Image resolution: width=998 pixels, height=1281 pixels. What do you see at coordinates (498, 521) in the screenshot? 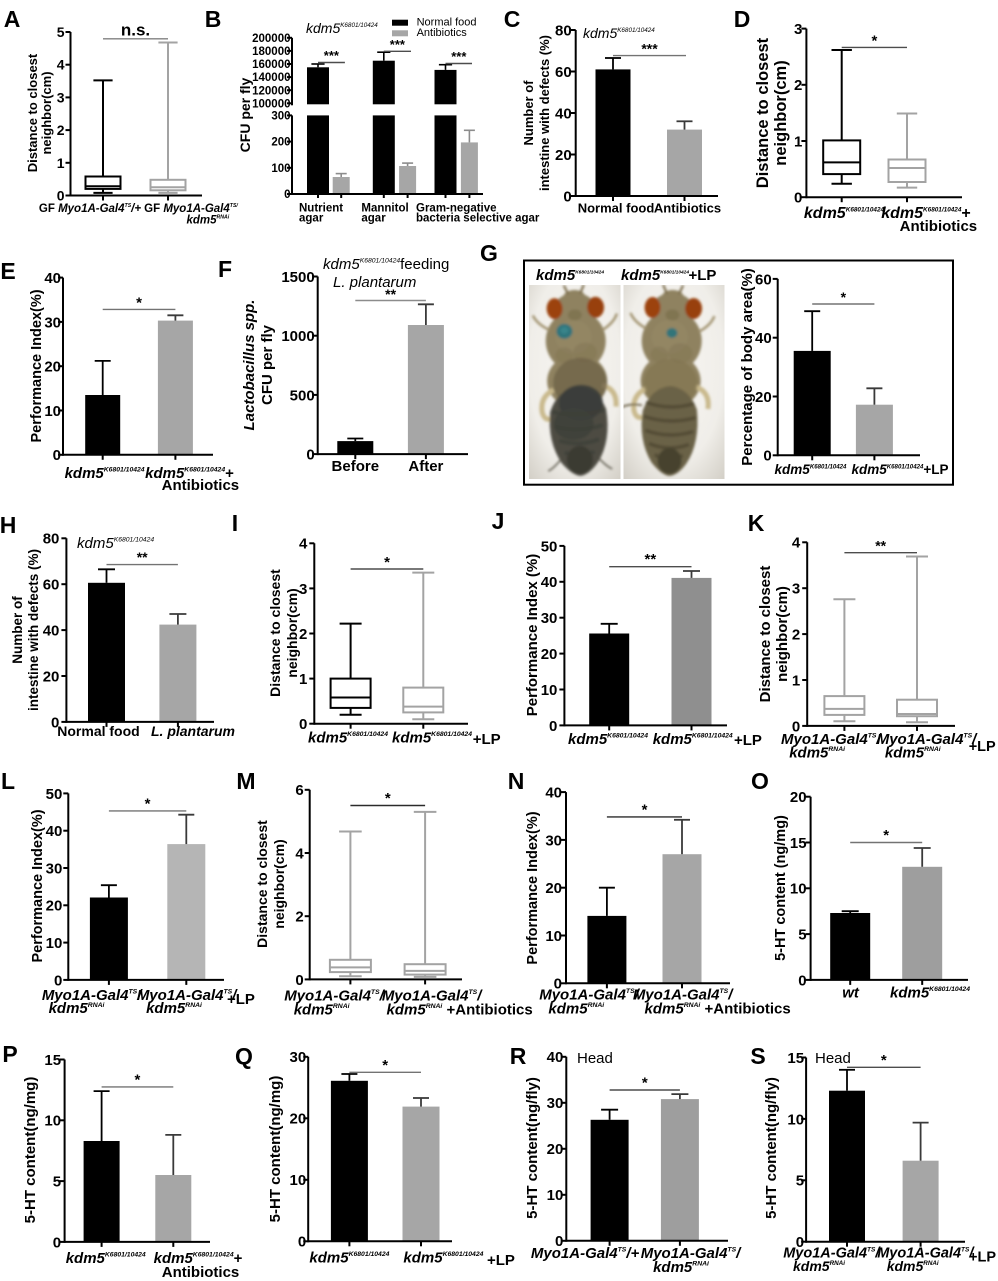
I see `svg-text: J` at bounding box center [498, 521].